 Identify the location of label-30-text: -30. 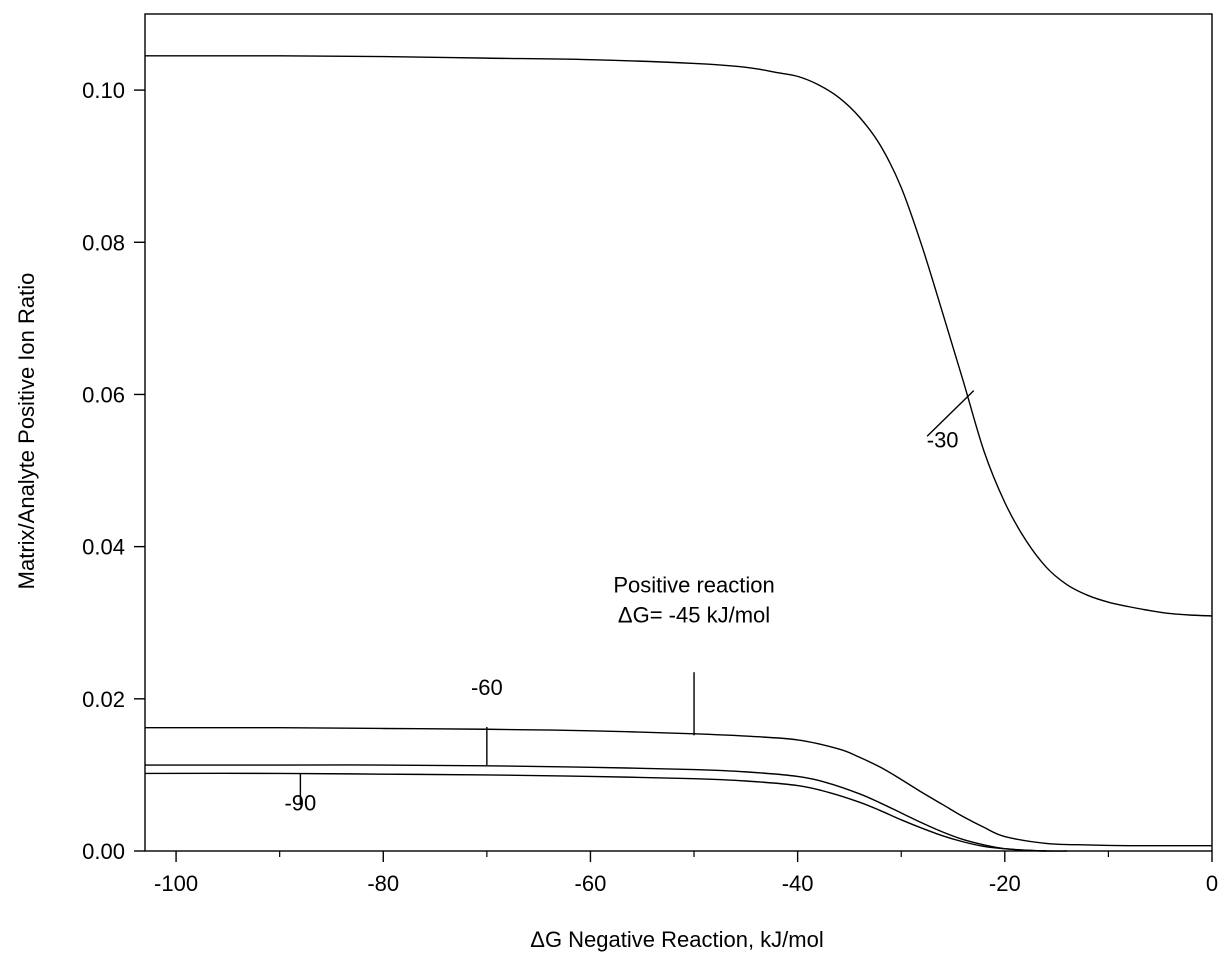
(943, 440).